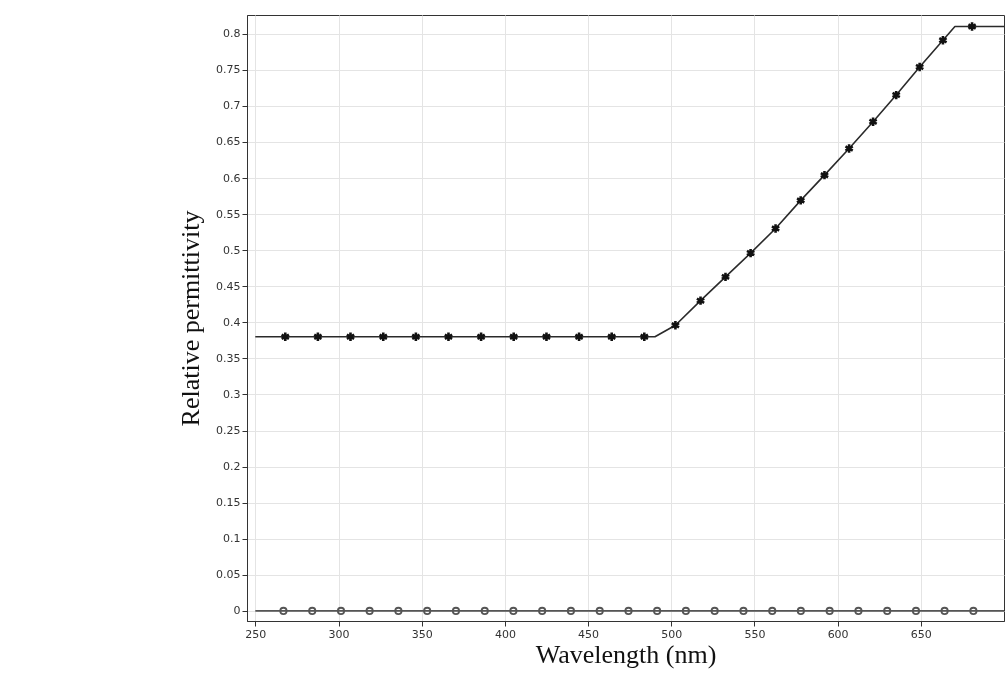 This screenshot has height=676, width=1008. What do you see at coordinates (237, 611) in the screenshot?
I see `y-tick-label: 0` at bounding box center [237, 611].